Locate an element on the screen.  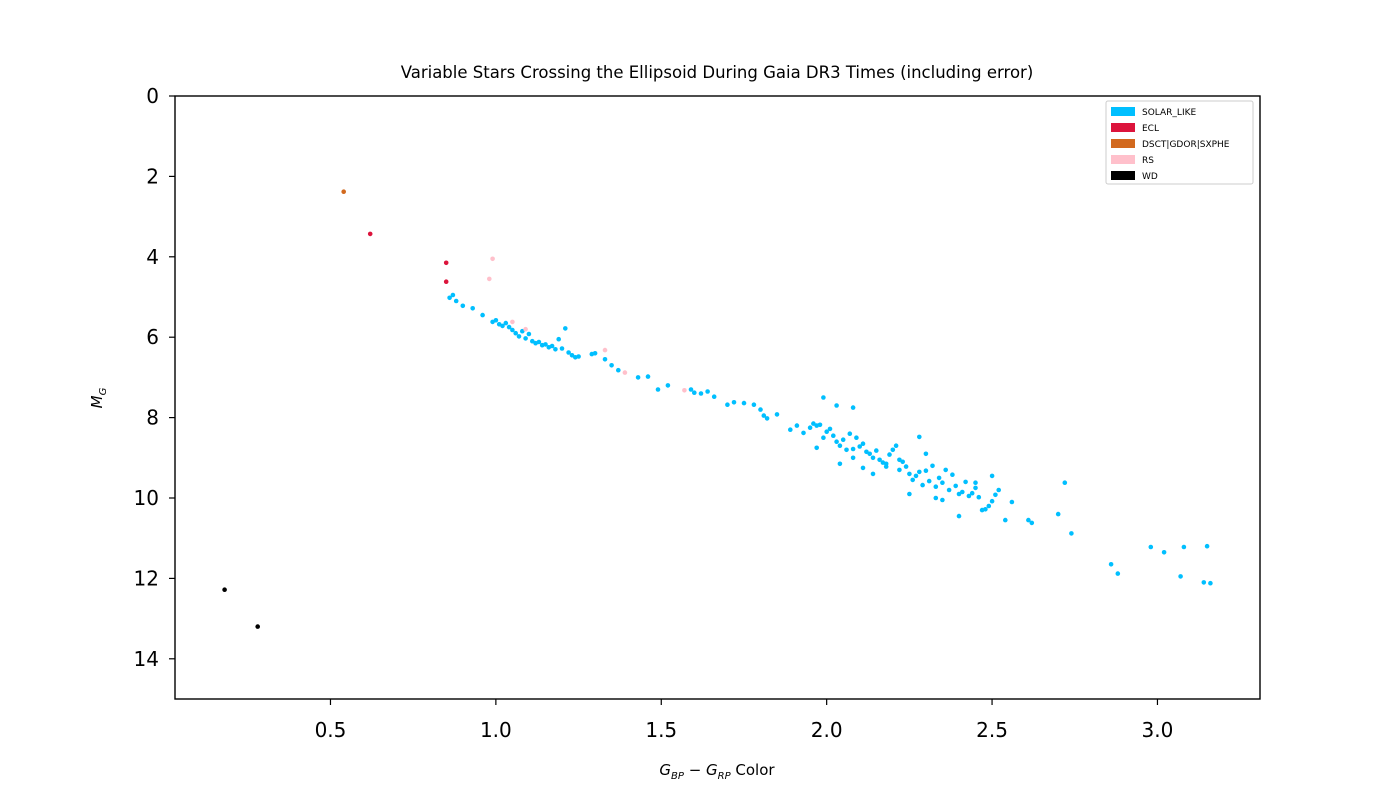
x-tick-label: 0.5 is located at coordinates (331, 730).